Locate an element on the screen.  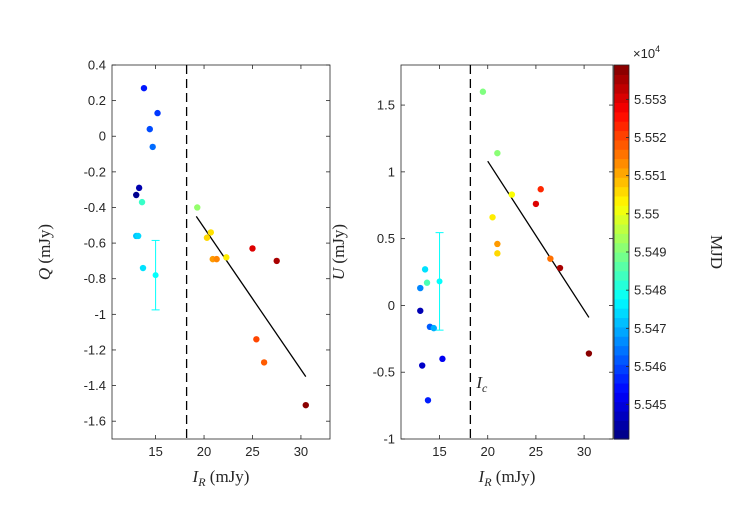
critical-line-sub: c is located at coordinates (485, 388).